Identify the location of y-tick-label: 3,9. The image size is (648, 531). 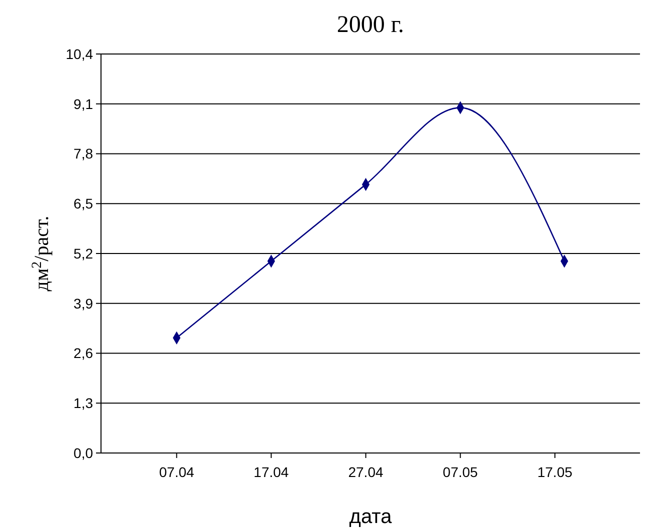
(84, 303).